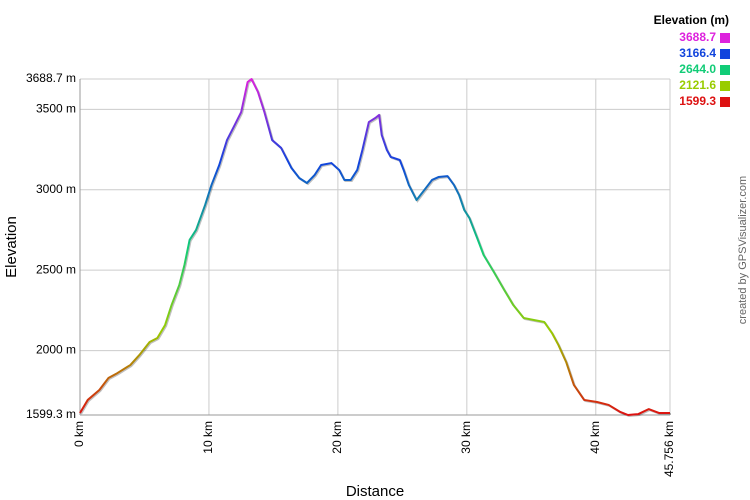 The height and width of the screenshot is (500, 750). What do you see at coordinates (697, 69) in the screenshot?
I see `legend-label: 2644.0` at bounding box center [697, 69].